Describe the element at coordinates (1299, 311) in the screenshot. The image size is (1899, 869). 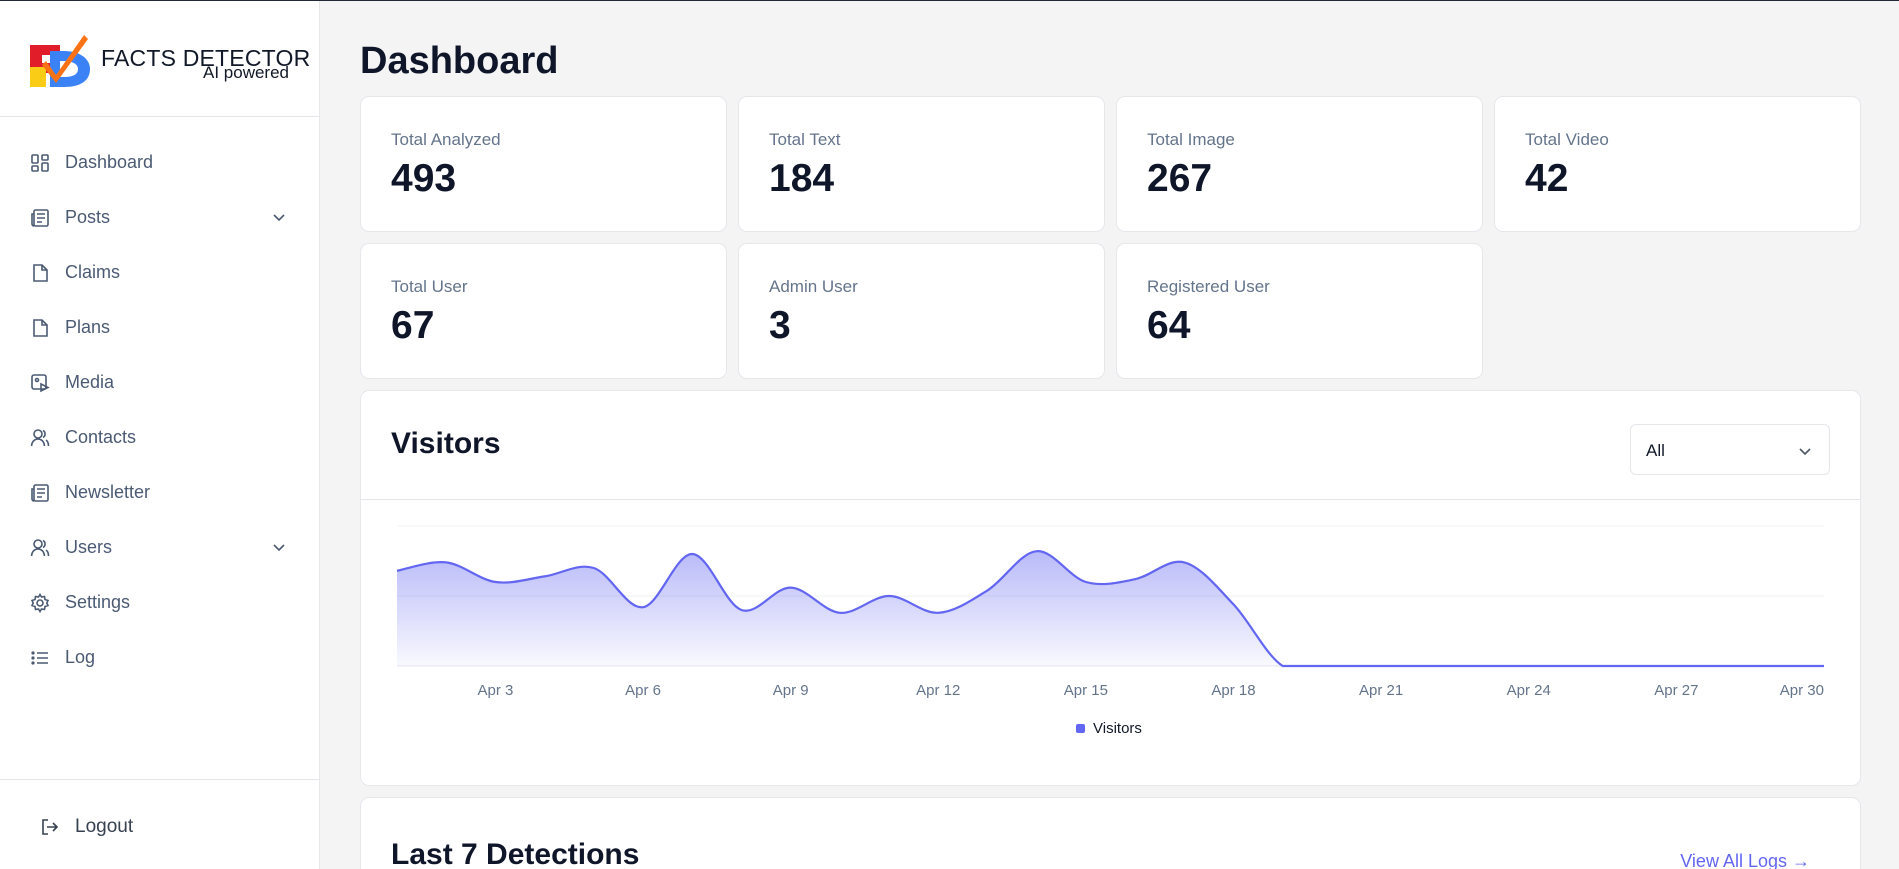
I see `stat-card-registered-user: Registered User 64` at that location.